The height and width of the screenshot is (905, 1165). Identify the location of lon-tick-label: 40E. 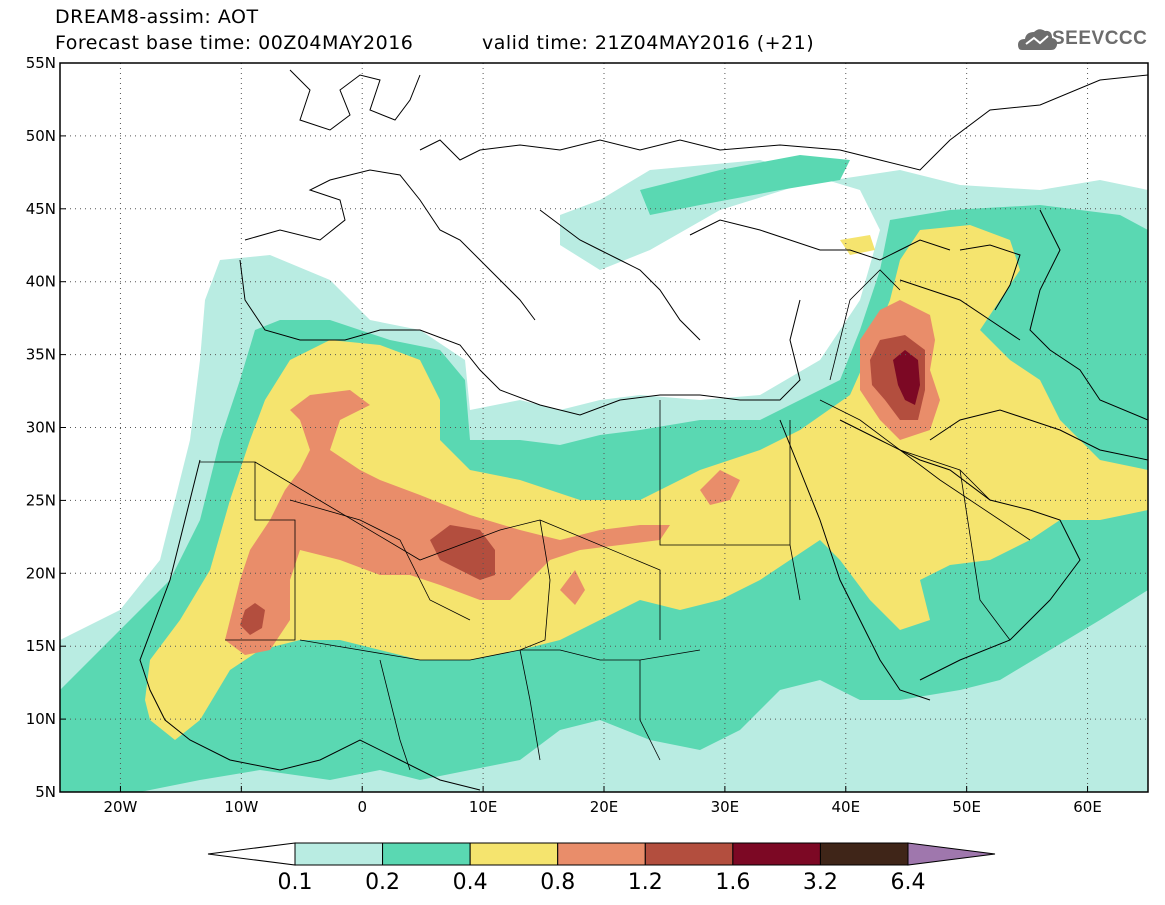
(845, 807).